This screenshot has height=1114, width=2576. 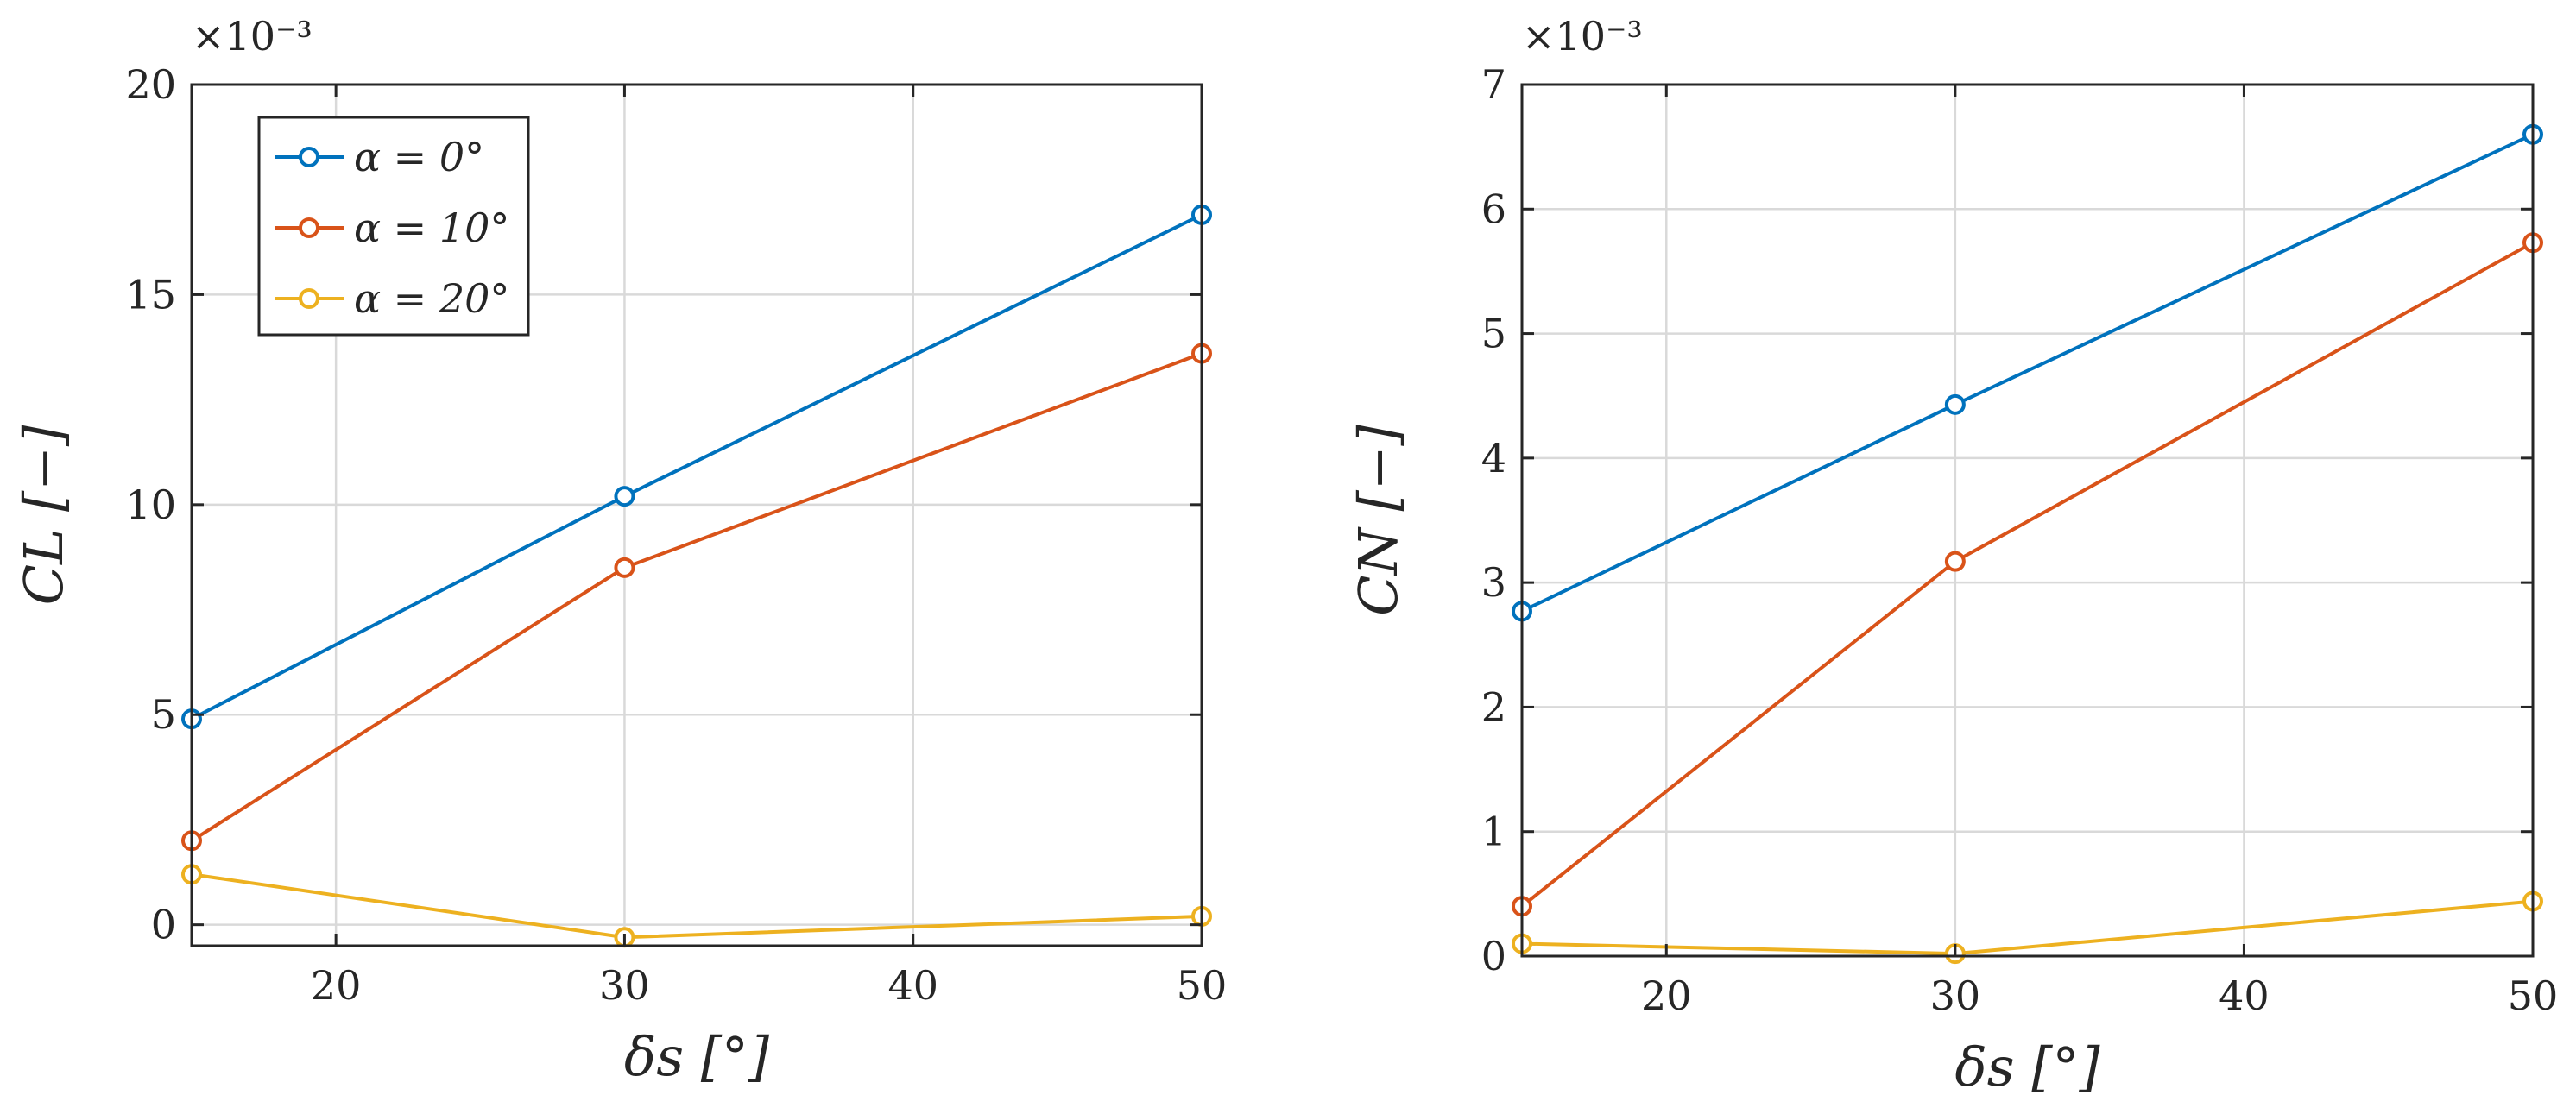 What do you see at coordinates (431, 228) in the screenshot?
I see `legend-label: α = 10°` at bounding box center [431, 228].